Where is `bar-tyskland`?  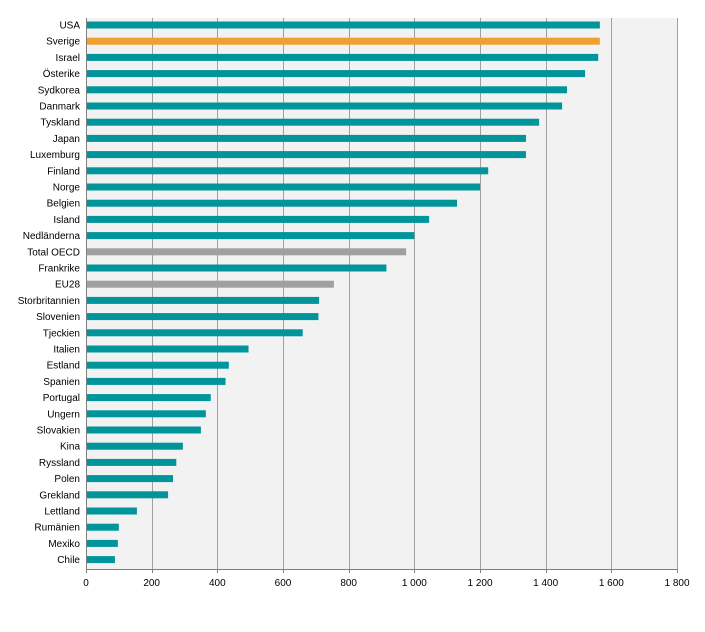
bar-tyskland is located at coordinates (313, 122).